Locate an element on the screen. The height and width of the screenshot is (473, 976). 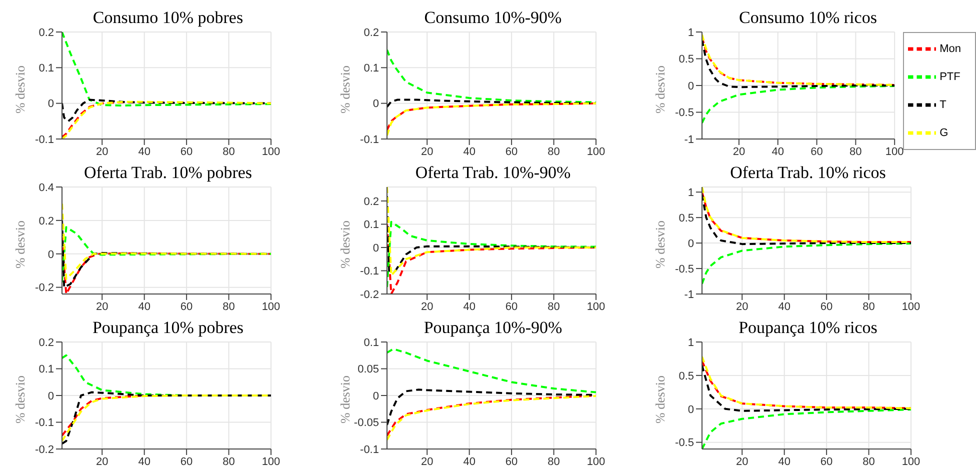
chart-title: Consumo 10% pobres is located at coordinates (168, 18).